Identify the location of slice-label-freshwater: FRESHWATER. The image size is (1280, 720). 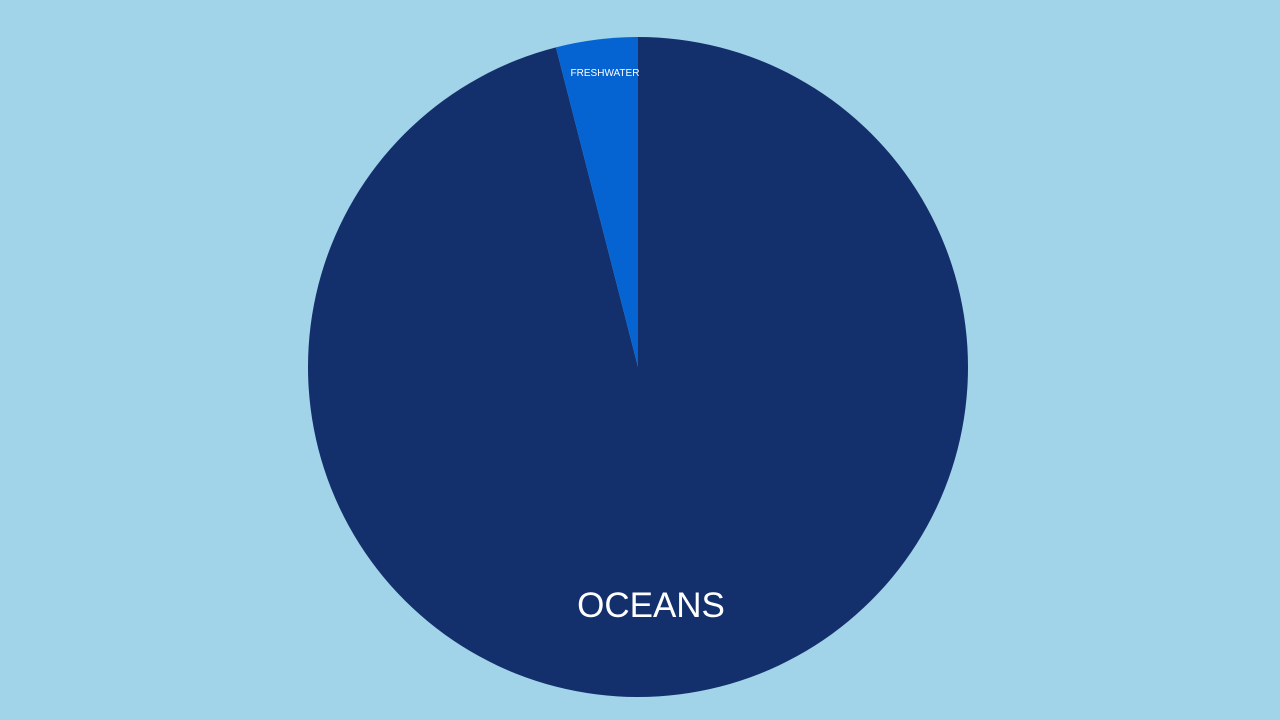
(605, 73).